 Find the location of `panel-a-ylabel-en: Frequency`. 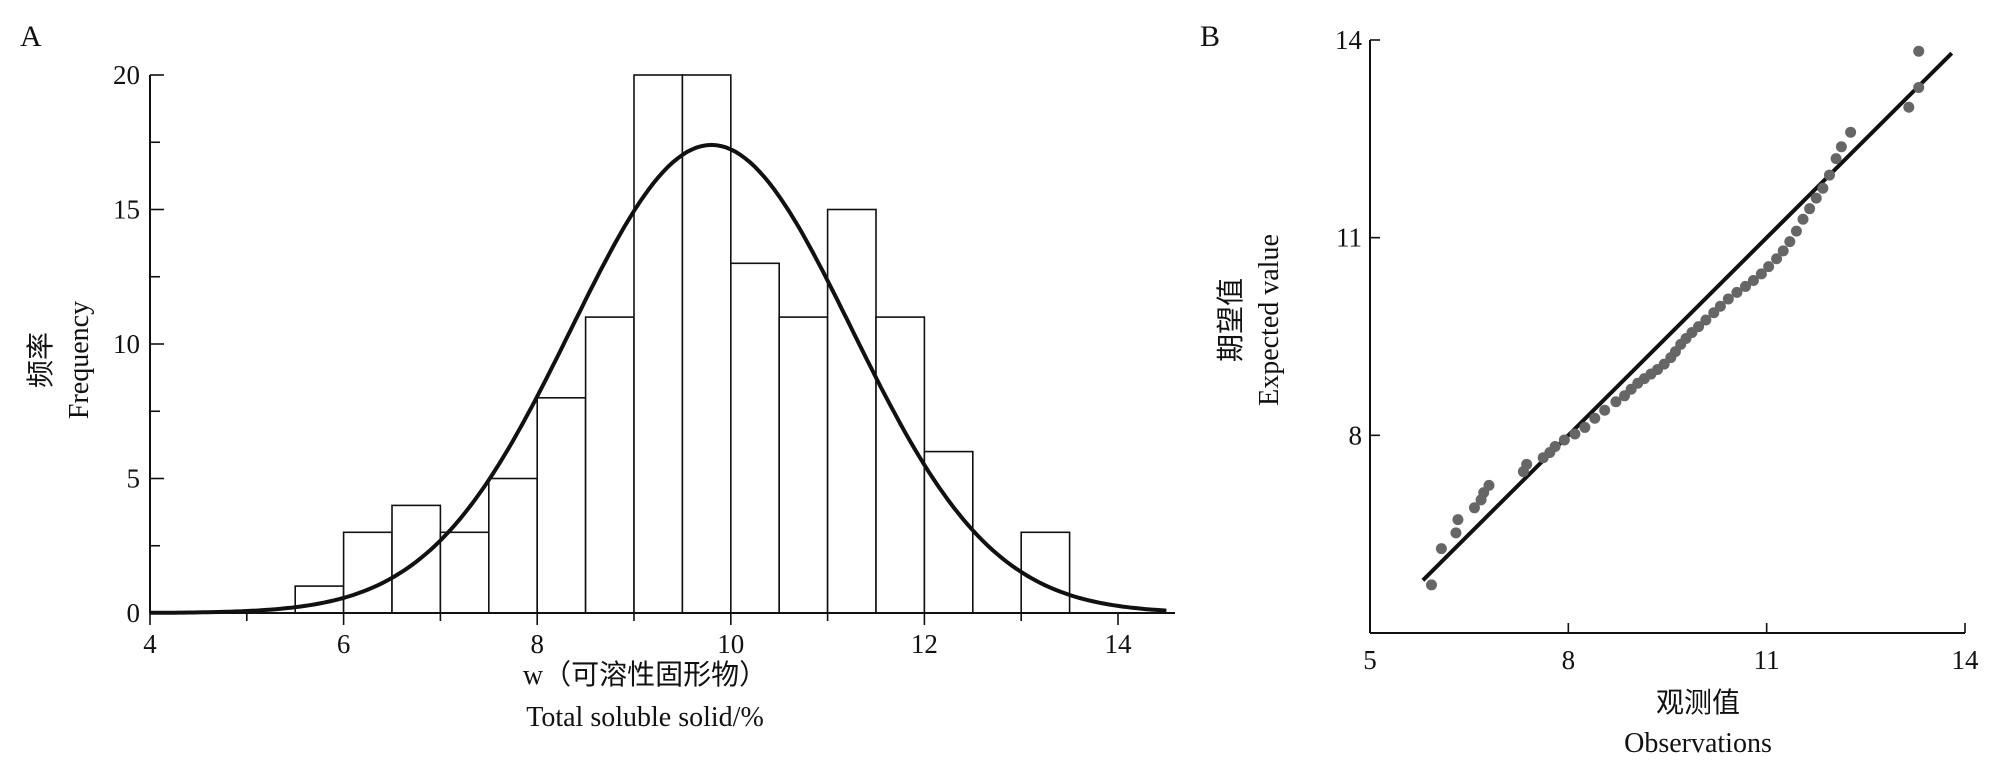

panel-a-ylabel-en: Frequency is located at coordinates (79, 360).